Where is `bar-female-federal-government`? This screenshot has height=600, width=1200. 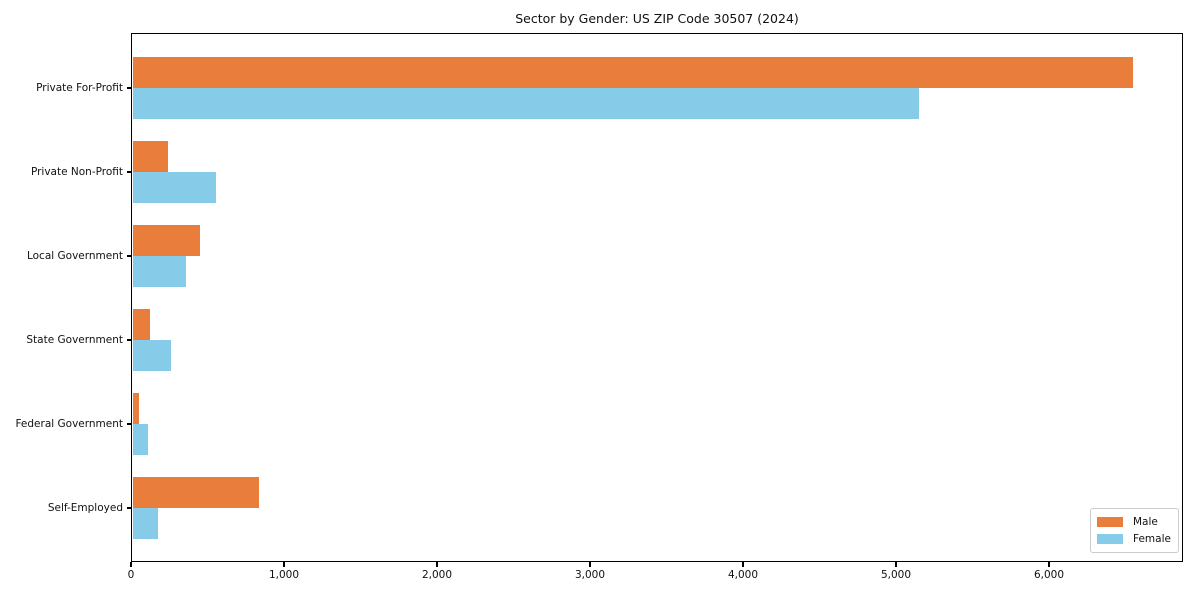
bar-female-federal-government is located at coordinates (140, 439).